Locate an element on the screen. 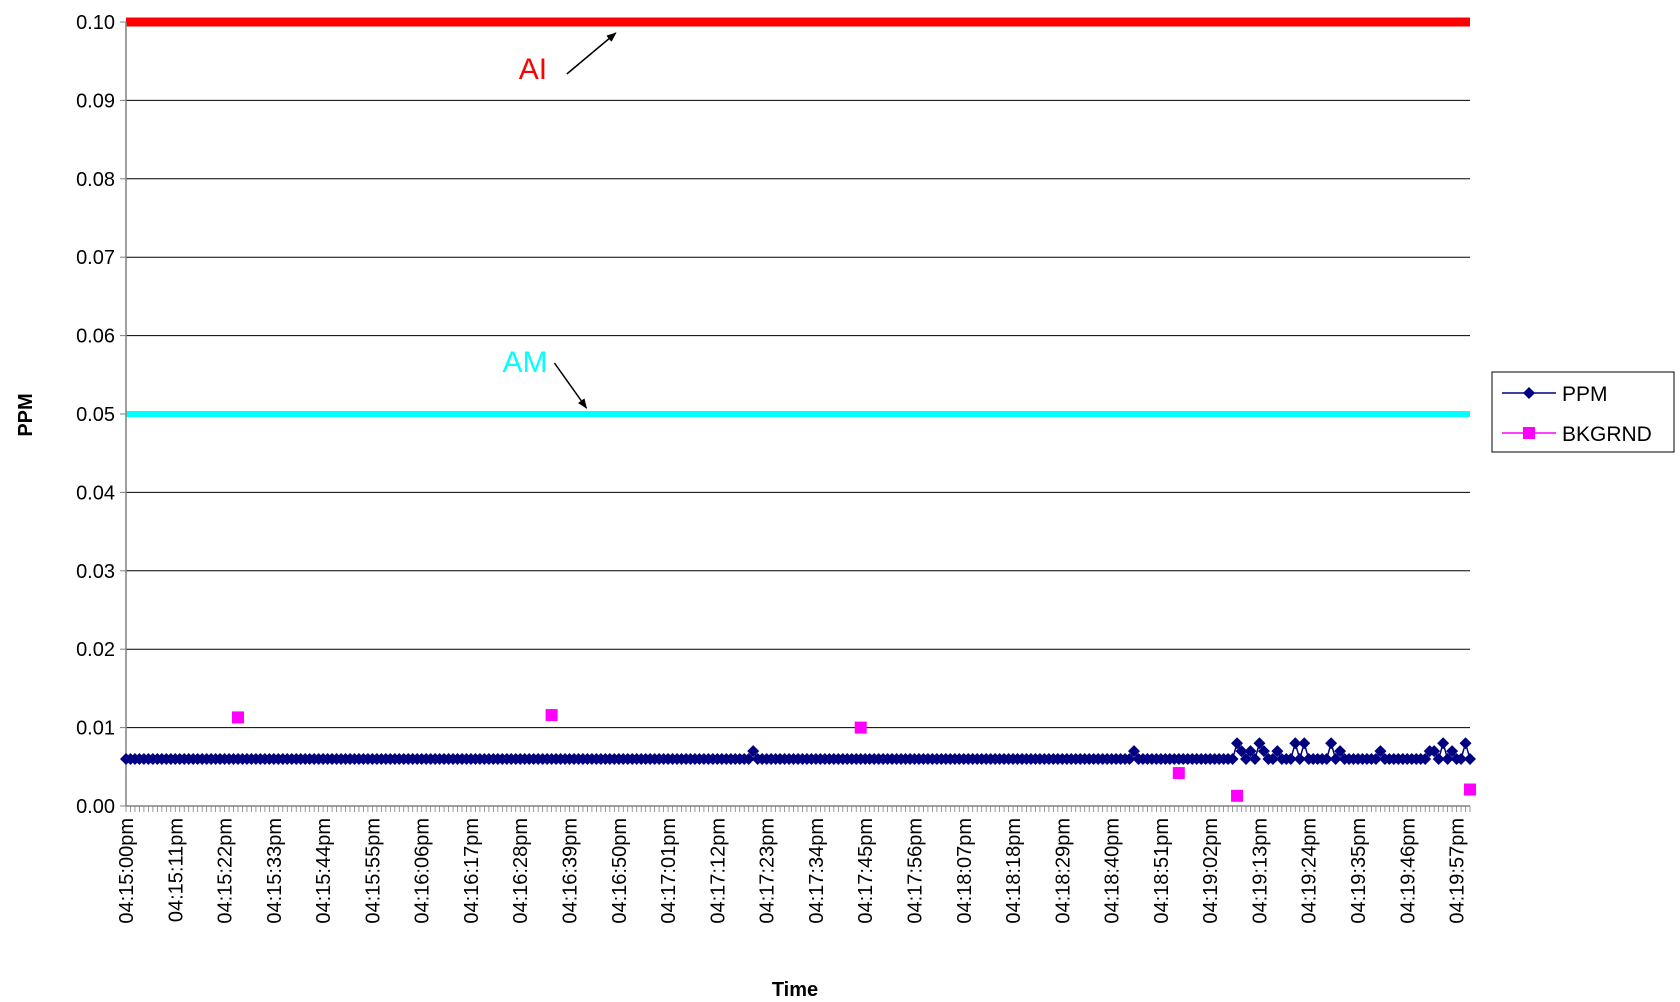 The image size is (1680, 1002). x-tick-label: 04:17:01pm is located at coordinates (669, 871).